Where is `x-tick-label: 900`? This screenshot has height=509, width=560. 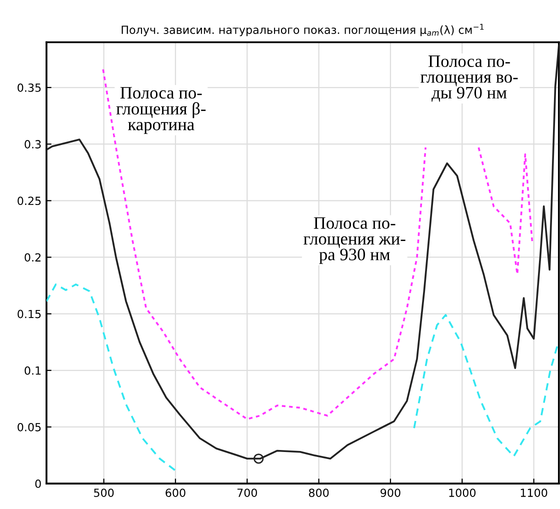 x-tick-label: 900 is located at coordinates (390, 493).